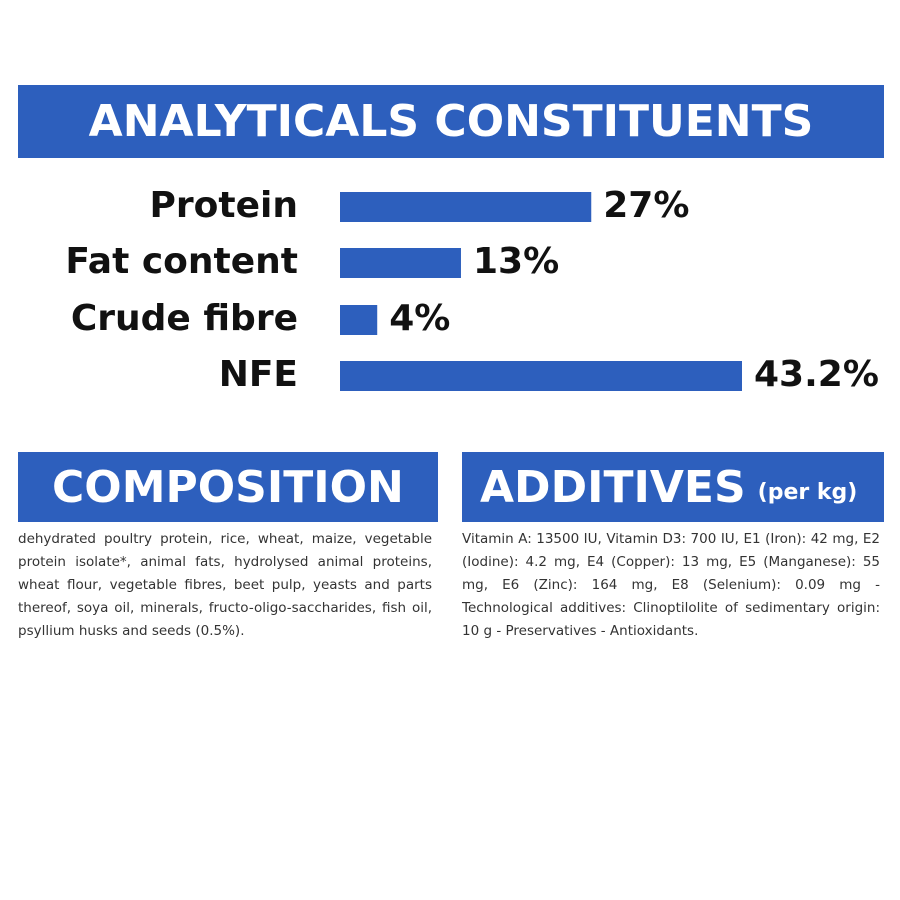 The height and width of the screenshot is (900, 900). What do you see at coordinates (228, 487) in the screenshot?
I see `composition-title: COMPOSITION` at bounding box center [228, 487].